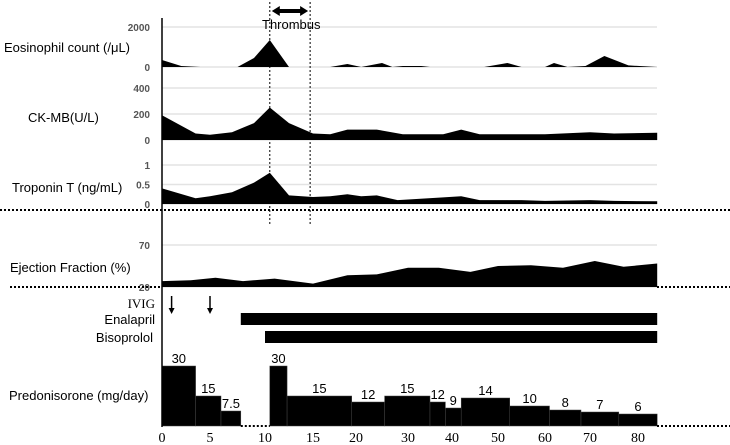 The width and height of the screenshot is (730, 445). I want to click on x-tick-label: 15, so click(313, 438).